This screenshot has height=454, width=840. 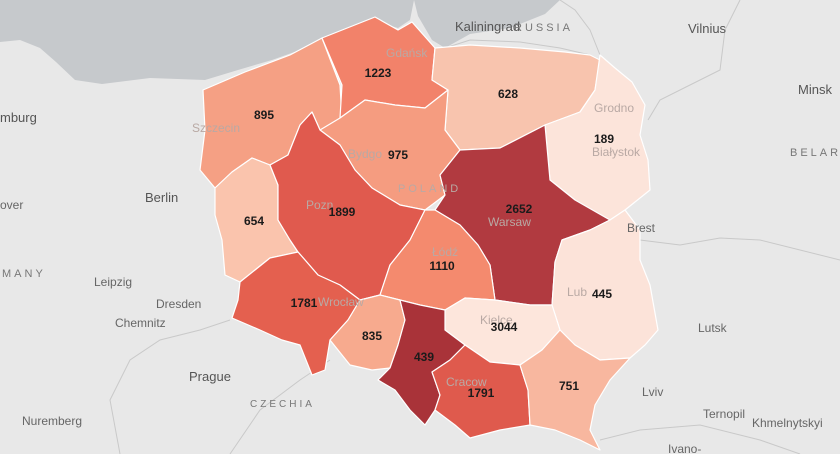 What do you see at coordinates (210, 376) in the screenshot?
I see `city-label-prague: Prague` at bounding box center [210, 376].